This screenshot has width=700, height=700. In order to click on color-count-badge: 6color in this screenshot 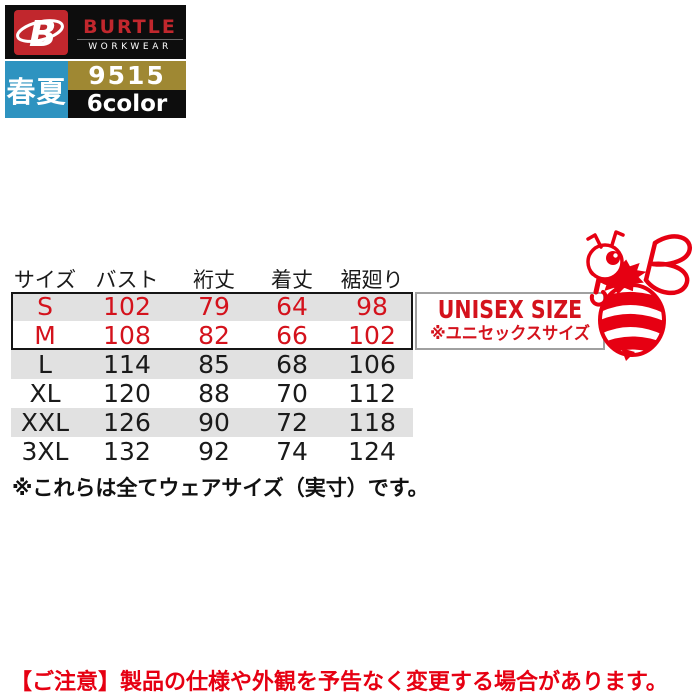, I will do `click(127, 104)`.